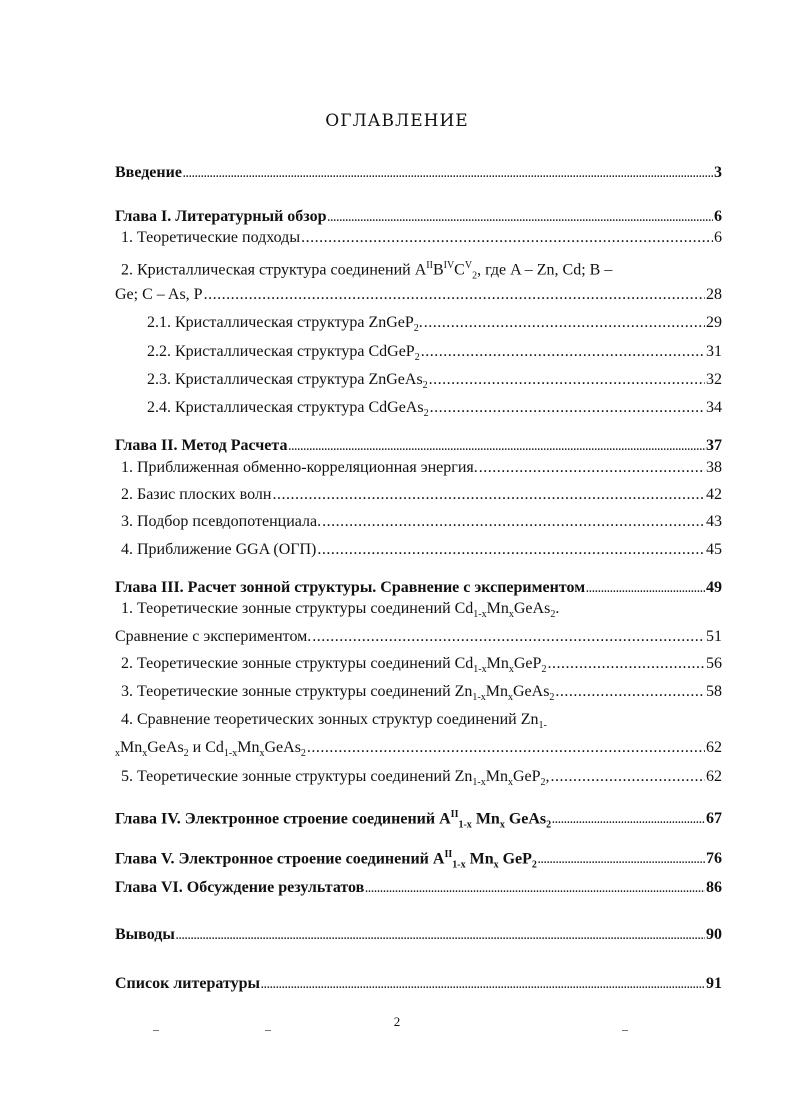 This screenshot has height=1096, width=794. Describe the element at coordinates (283, 355) in the screenshot. I see `toc-entry-title: 2.2. Кристаллическая структура CdGeP2` at that location.